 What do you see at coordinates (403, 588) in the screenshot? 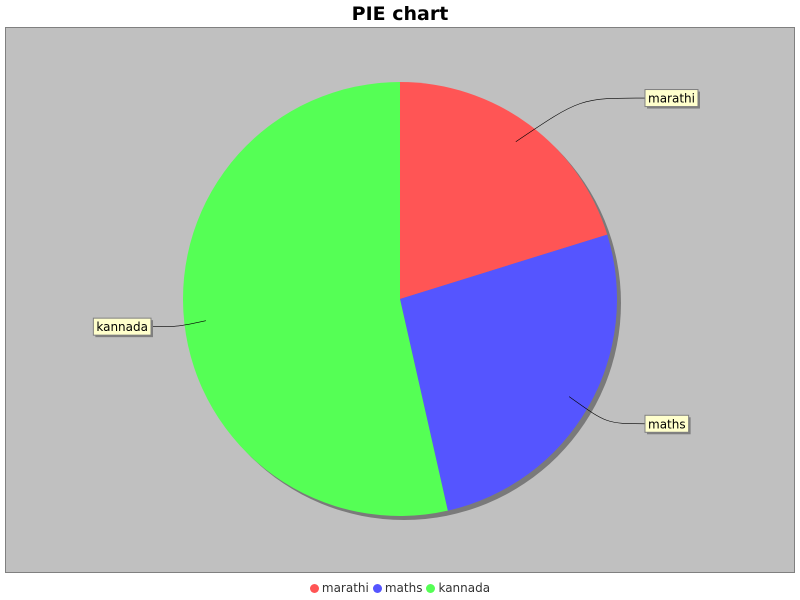
I see `legend-label-maths: maths` at bounding box center [403, 588].